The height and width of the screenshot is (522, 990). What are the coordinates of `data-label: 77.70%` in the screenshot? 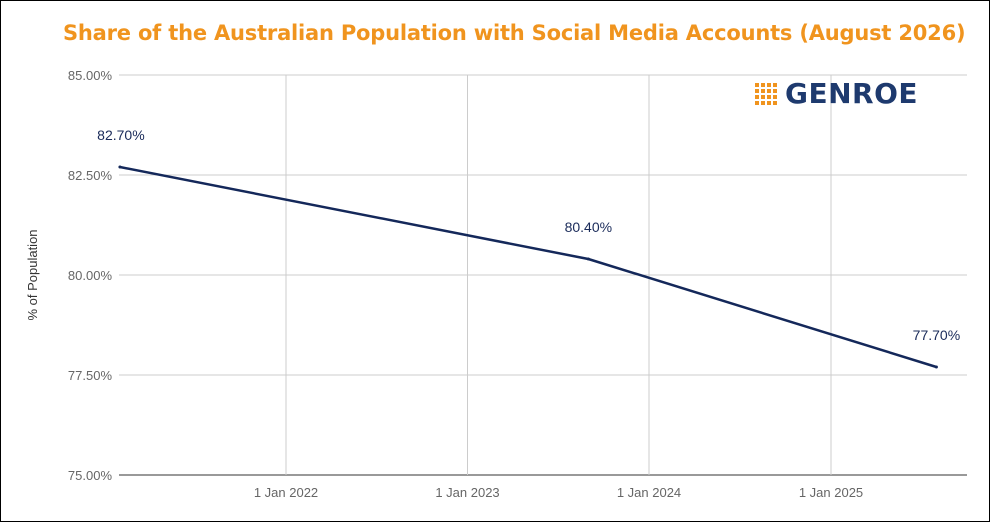 It's located at (936, 335).